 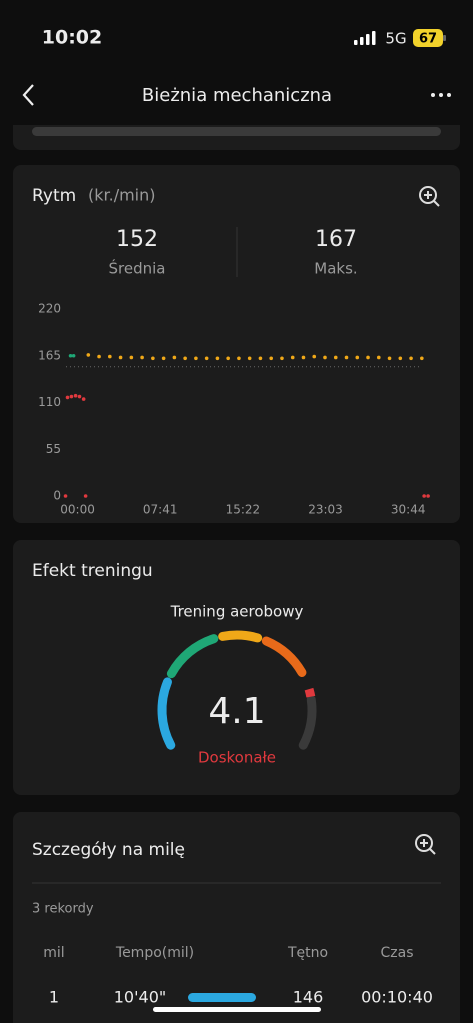 What do you see at coordinates (335, 269) in the screenshot?
I see `stat-label: Maks.` at bounding box center [335, 269].